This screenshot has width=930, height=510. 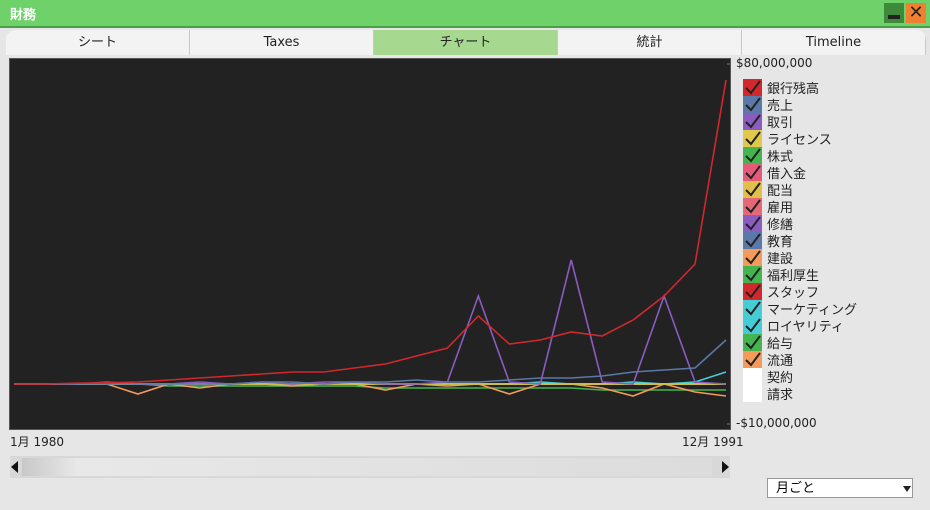 What do you see at coordinates (776, 423) in the screenshot?
I see `y-tick-label: -$10,000,000` at bounding box center [776, 423].